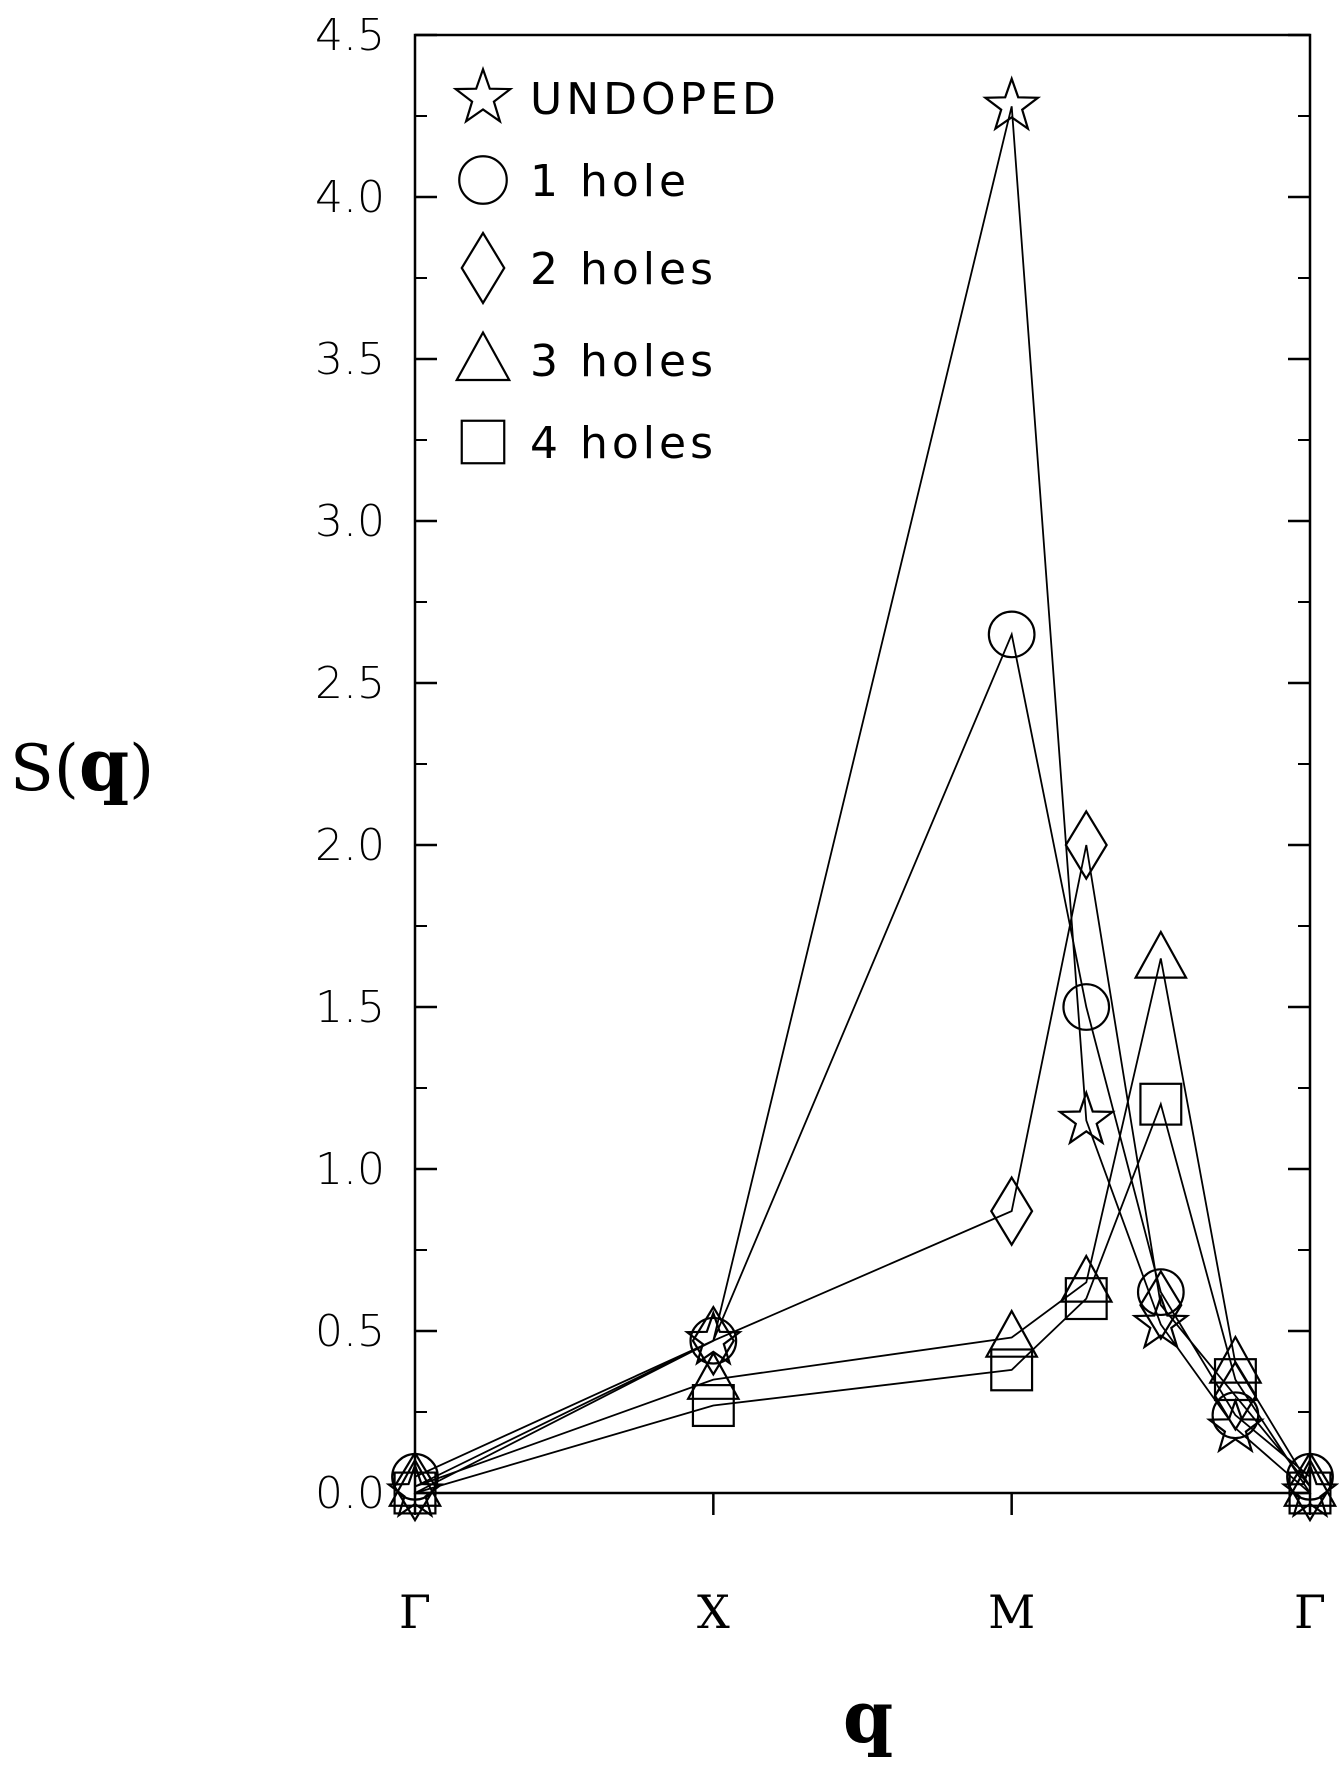  Describe the element at coordinates (350, 845) in the screenshot. I see `y-tick-label: 2.0` at that location.